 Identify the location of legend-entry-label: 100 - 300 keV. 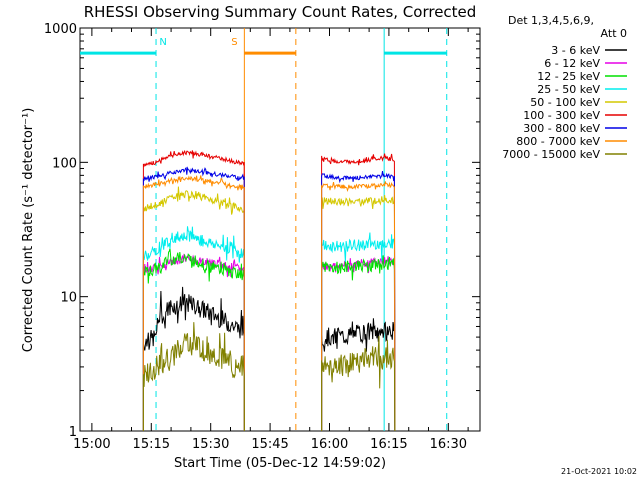
(561, 115).